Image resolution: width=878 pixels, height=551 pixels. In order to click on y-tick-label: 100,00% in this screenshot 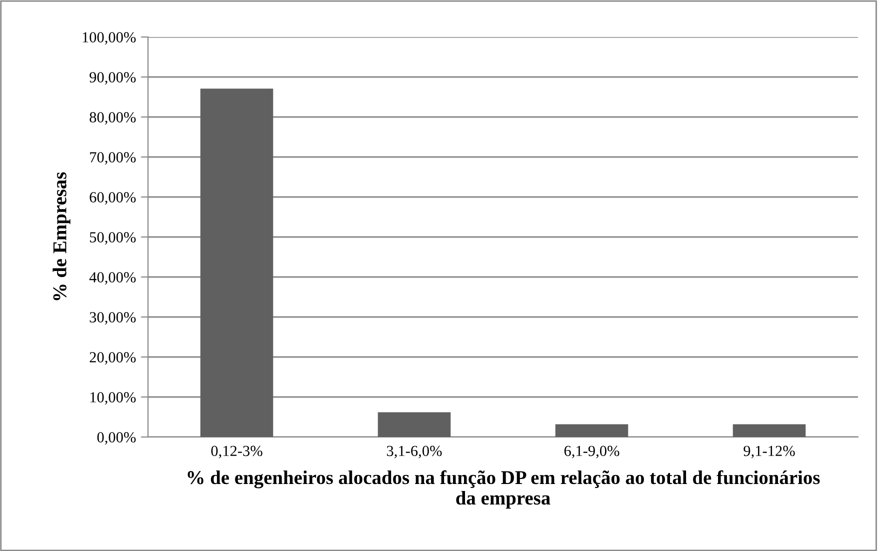, I will do `click(109, 38)`.